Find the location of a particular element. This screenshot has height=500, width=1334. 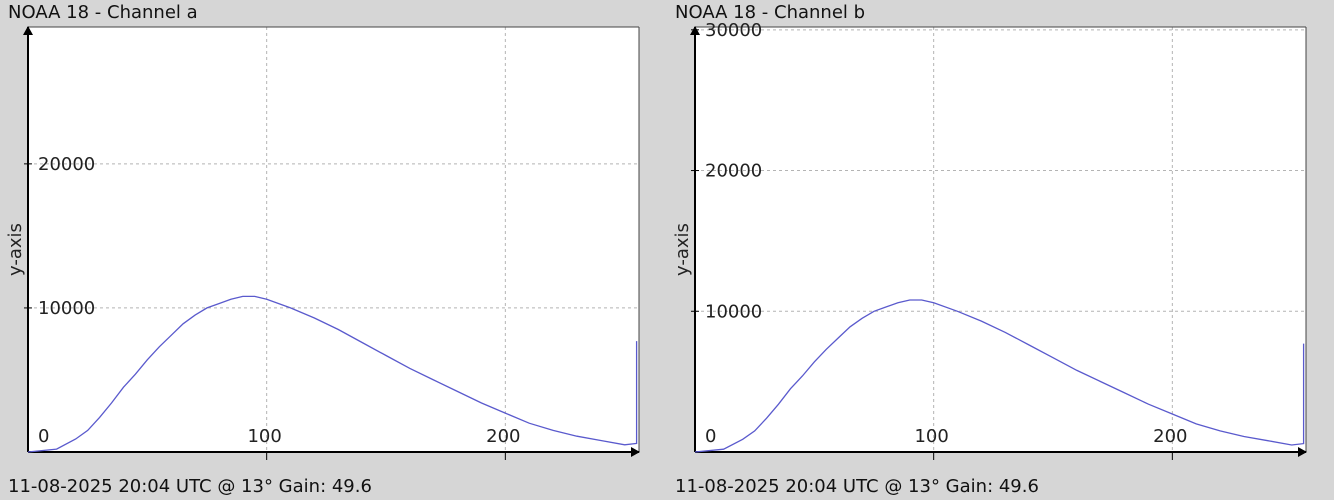

chart-title: NOAA 18 - Channel b is located at coordinates (770, 12).